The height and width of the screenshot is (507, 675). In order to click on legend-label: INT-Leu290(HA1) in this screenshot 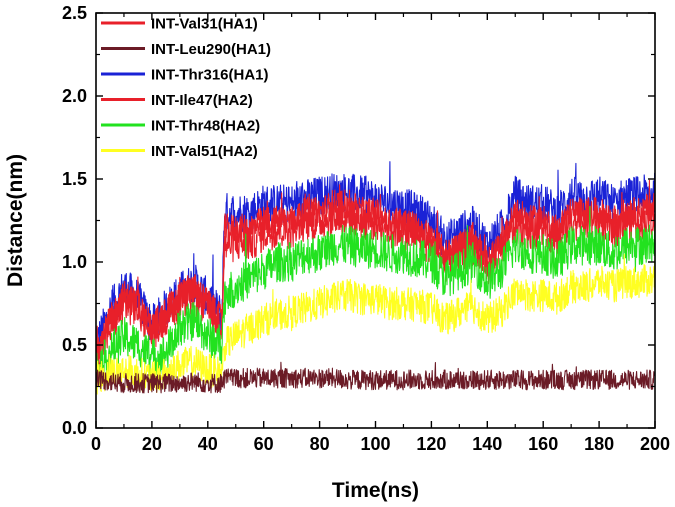, I will do `click(211, 49)`.